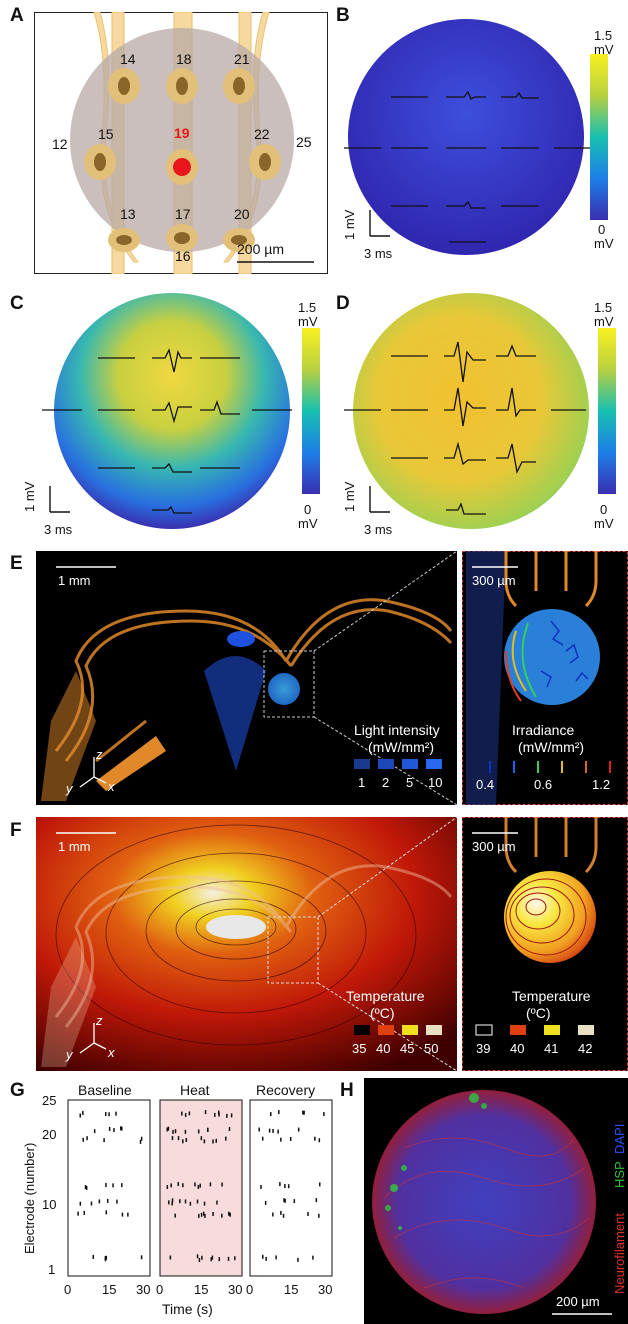 Image resolution: width=628 pixels, height=1324 pixels. I want to click on legend-val: 45, so click(407, 1048).